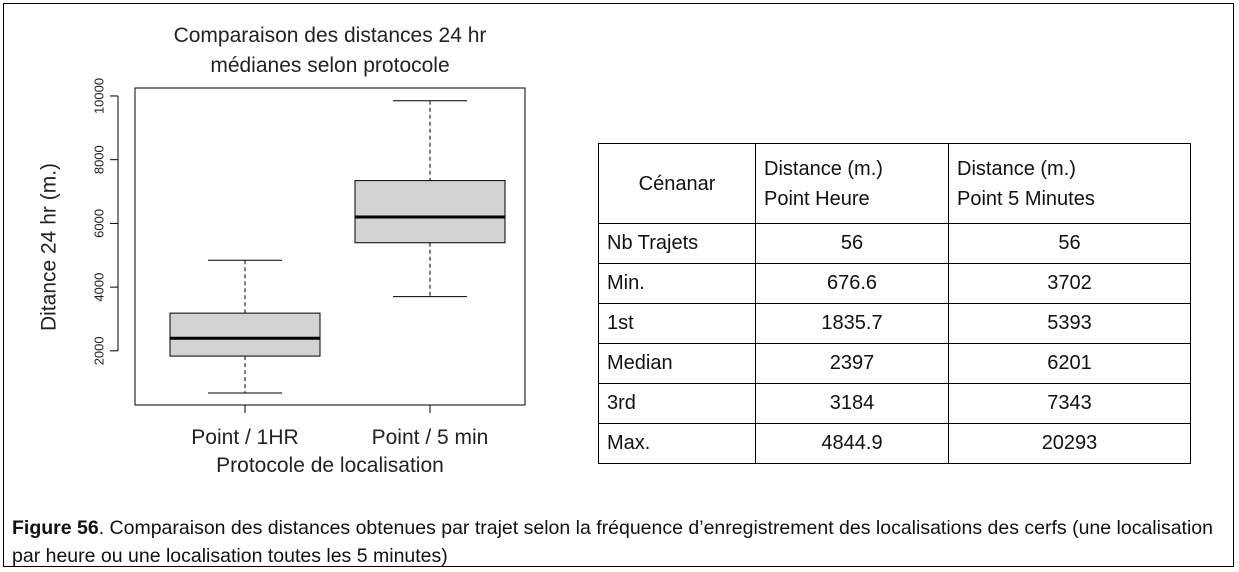 This screenshot has width=1239, height=572. I want to click on y-tick-label: 8000, so click(98, 159).